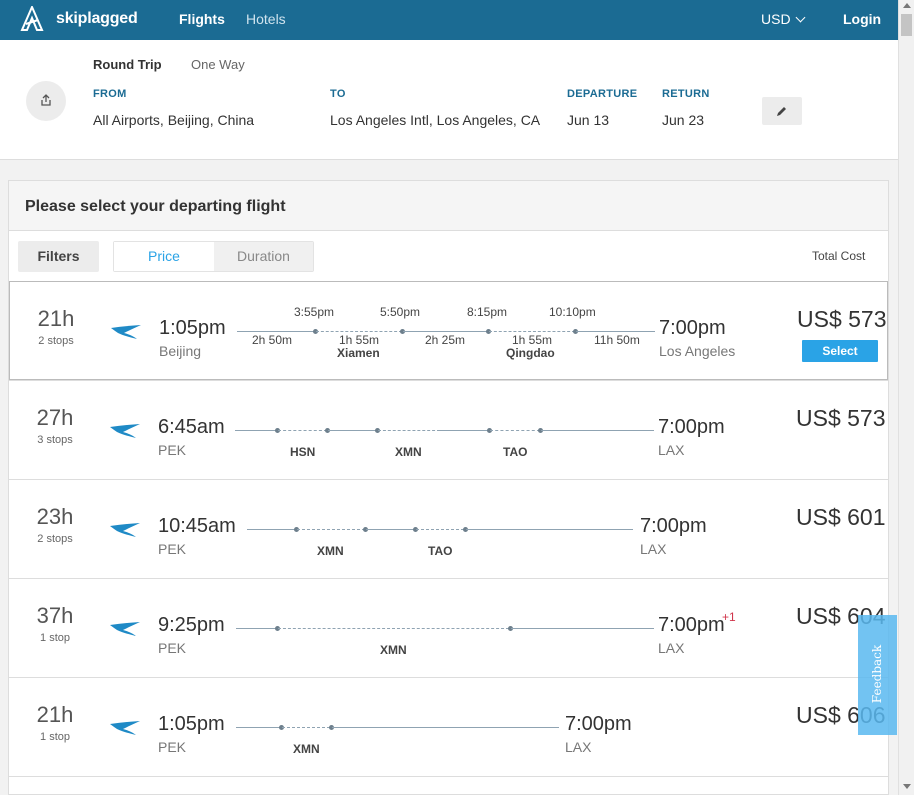  I want to click on page-scrollbar, so click(906, 397).